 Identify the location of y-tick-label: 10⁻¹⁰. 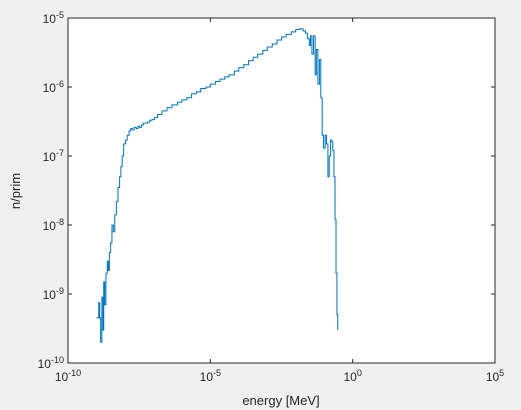
(51, 363).